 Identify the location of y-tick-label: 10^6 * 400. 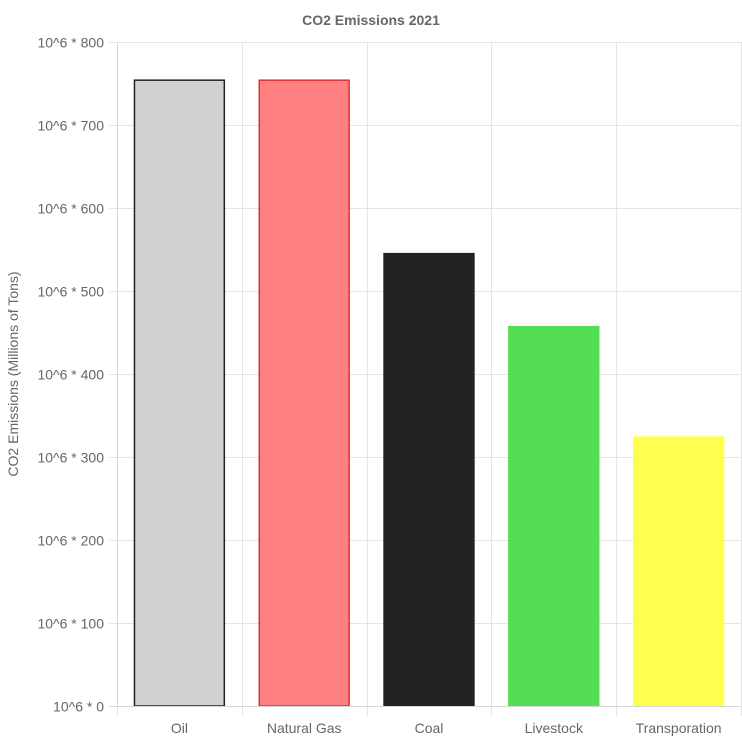
(70, 375).